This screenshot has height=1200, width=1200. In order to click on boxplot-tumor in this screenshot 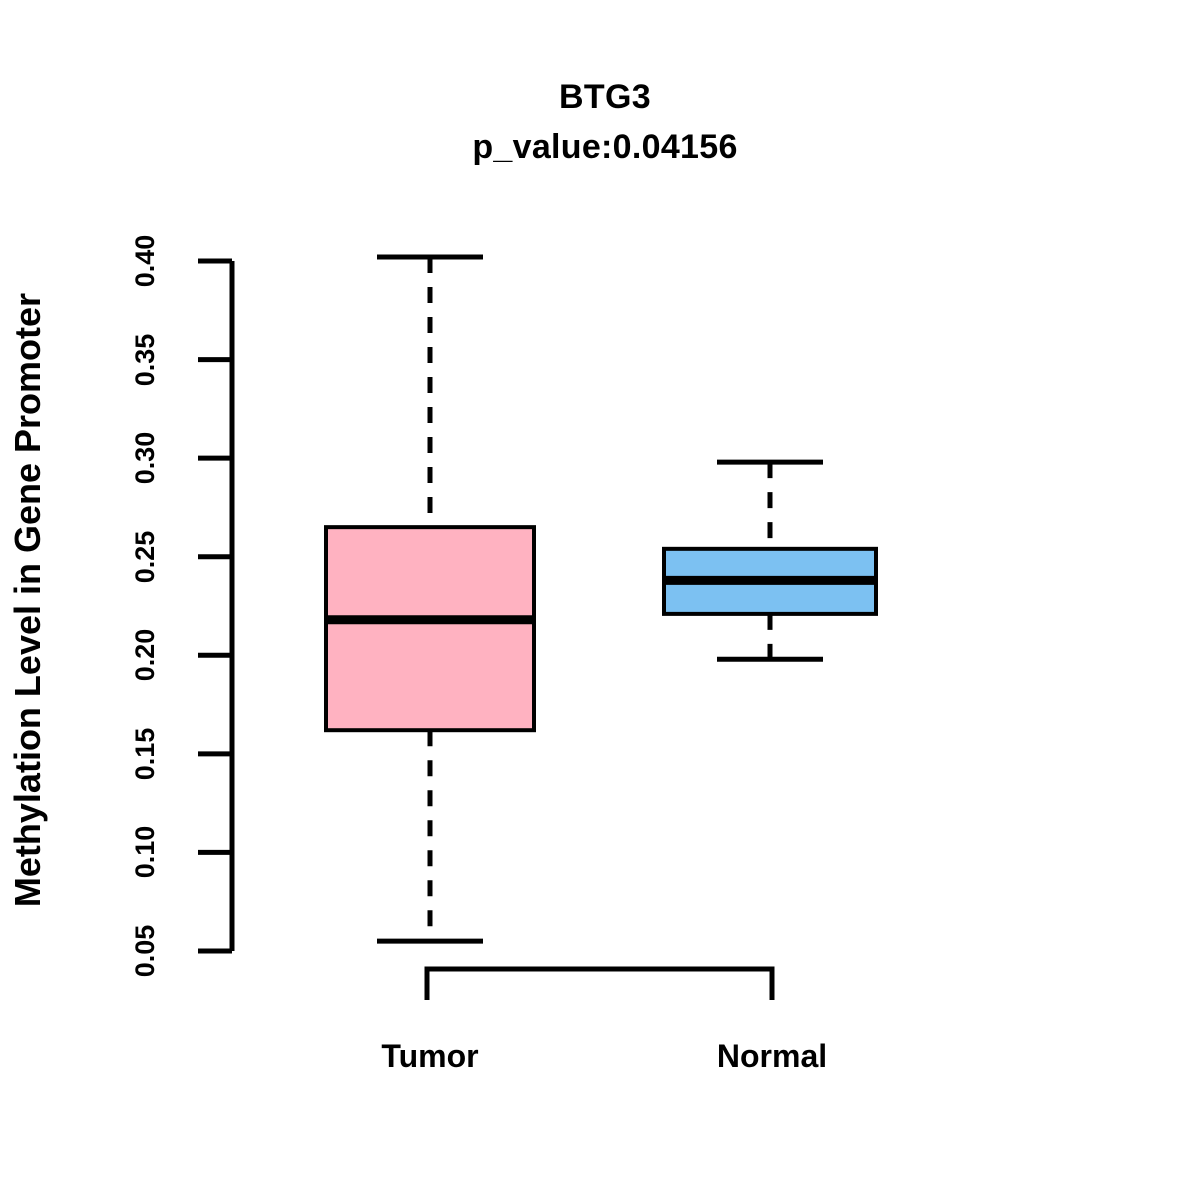, I will do `click(430, 599)`.